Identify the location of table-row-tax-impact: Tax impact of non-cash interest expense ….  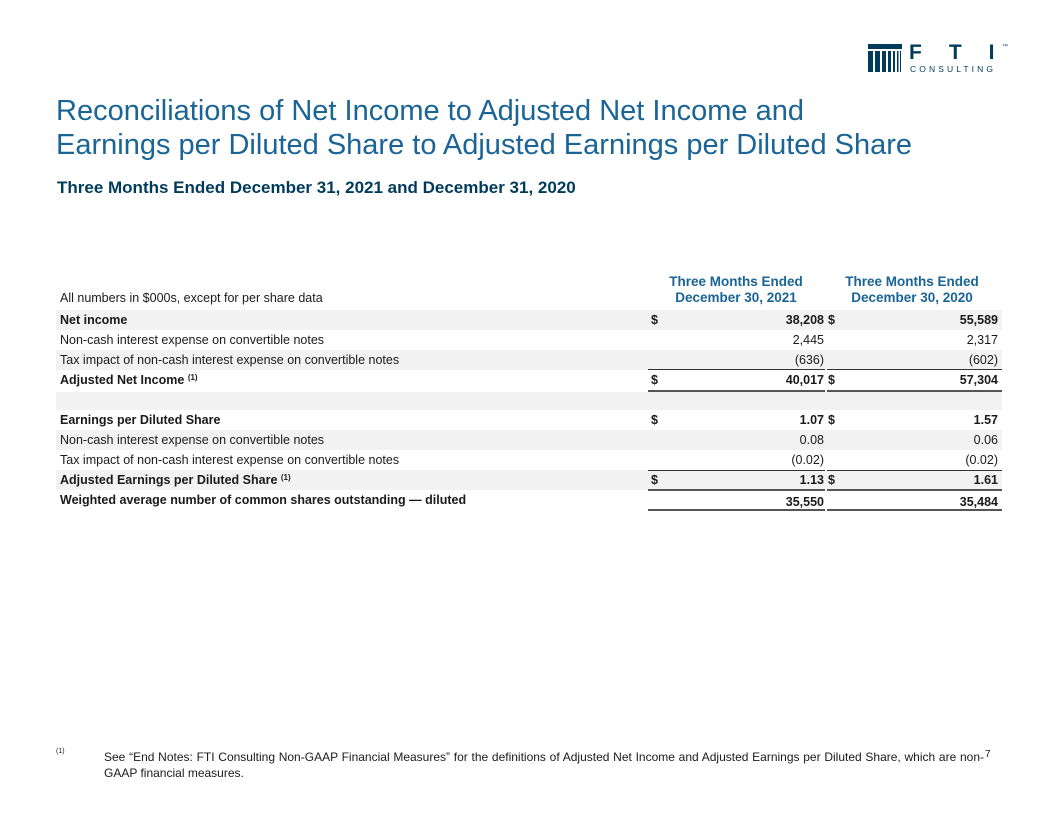
(529, 360).